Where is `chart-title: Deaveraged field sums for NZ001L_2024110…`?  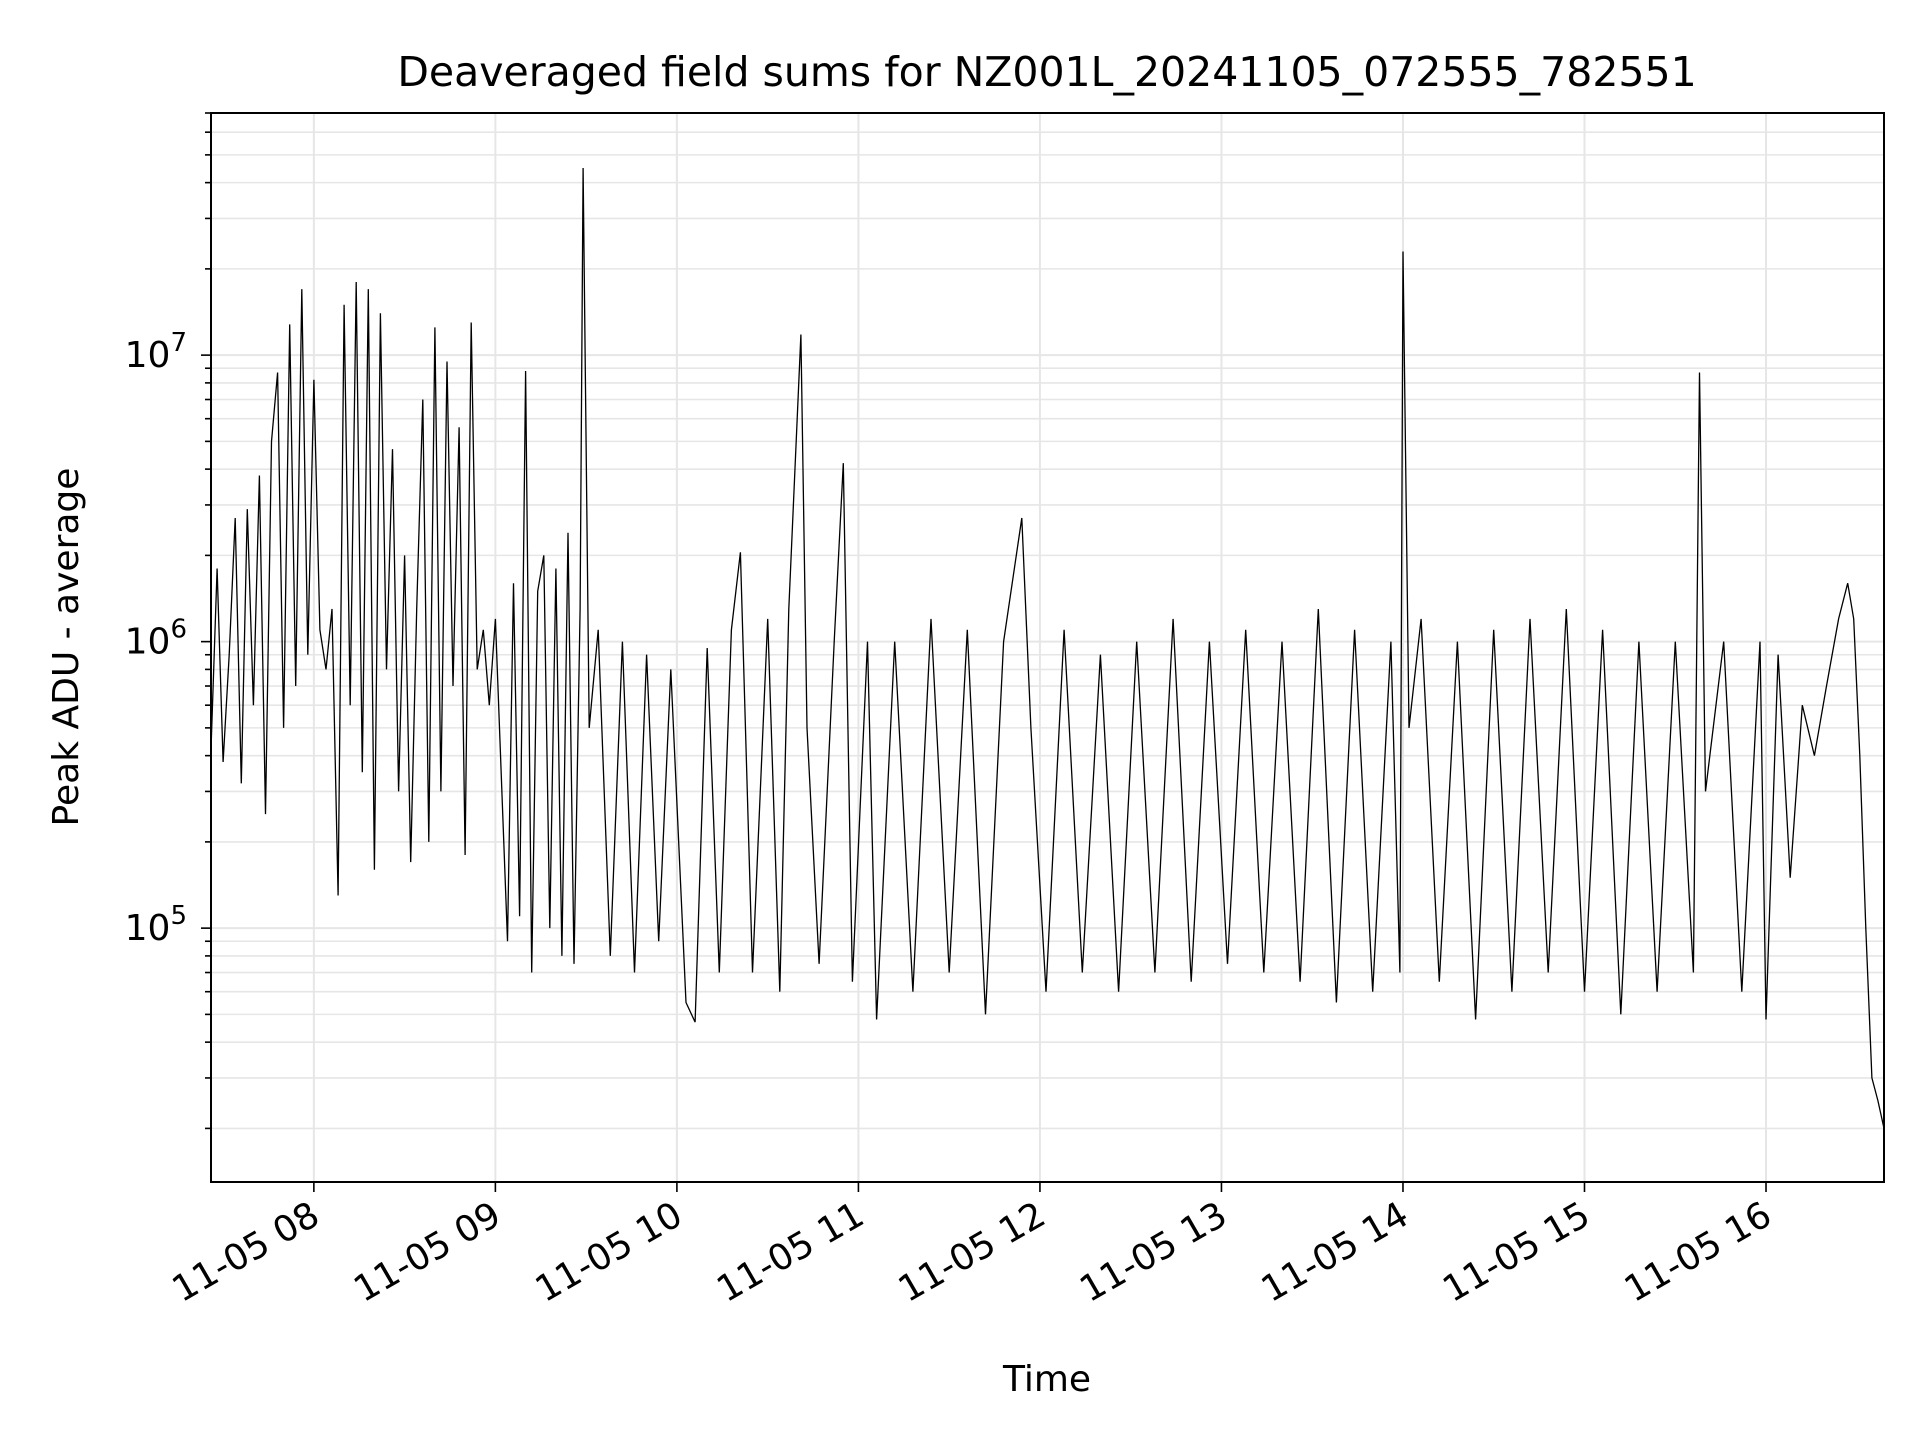
chart-title: Deaveraged field sums for NZ001L_2024110… is located at coordinates (1046, 72).